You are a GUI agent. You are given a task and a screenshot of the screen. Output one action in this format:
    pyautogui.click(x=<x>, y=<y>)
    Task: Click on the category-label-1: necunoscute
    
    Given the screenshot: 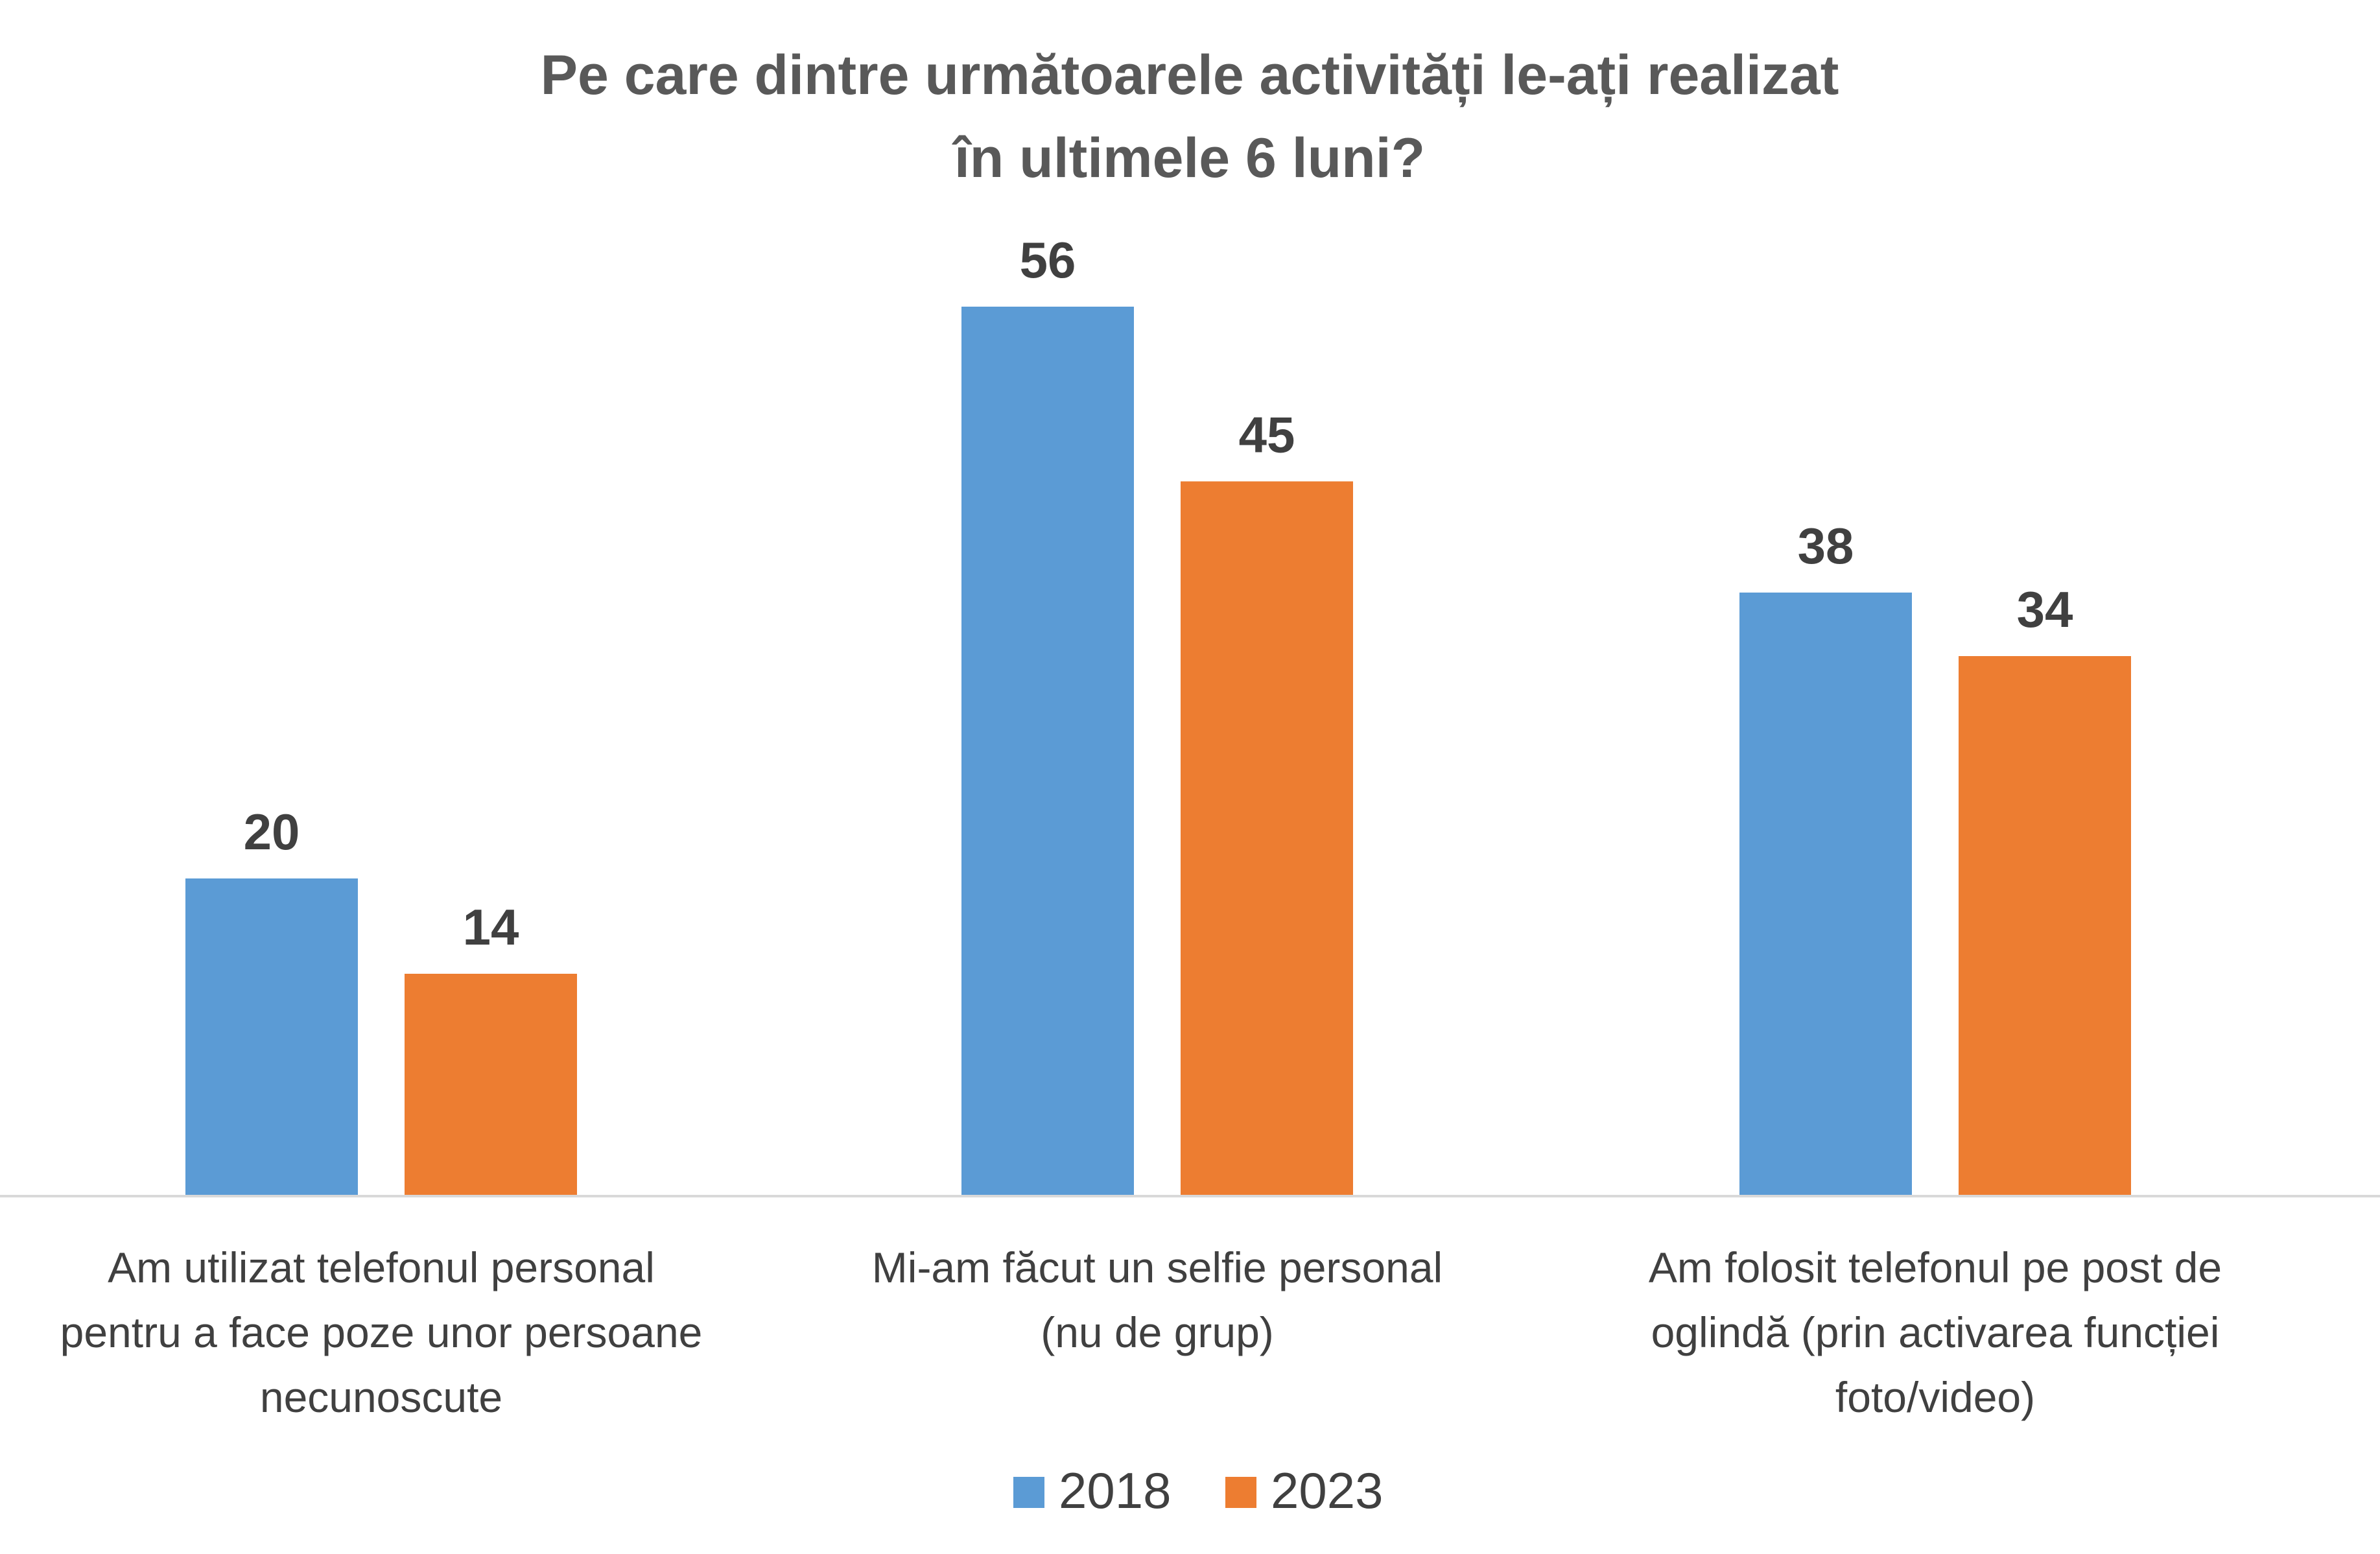 What is the action you would take?
    pyautogui.click(x=381, y=1397)
    